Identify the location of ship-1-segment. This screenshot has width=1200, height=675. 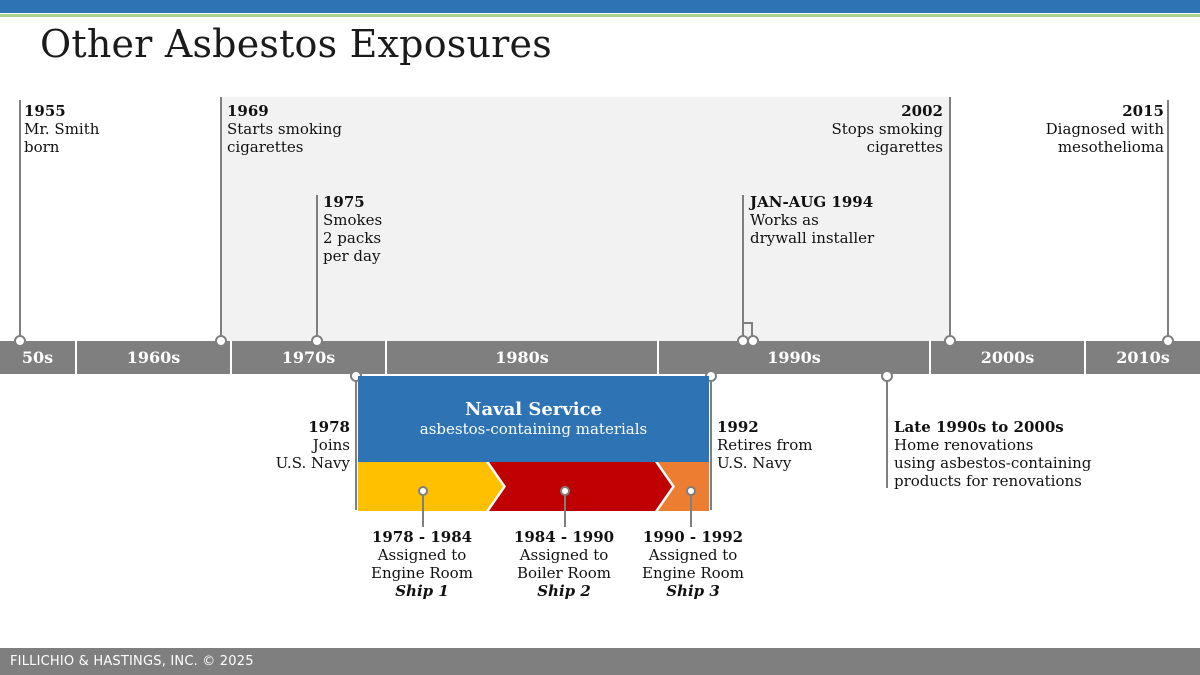
(430, 486).